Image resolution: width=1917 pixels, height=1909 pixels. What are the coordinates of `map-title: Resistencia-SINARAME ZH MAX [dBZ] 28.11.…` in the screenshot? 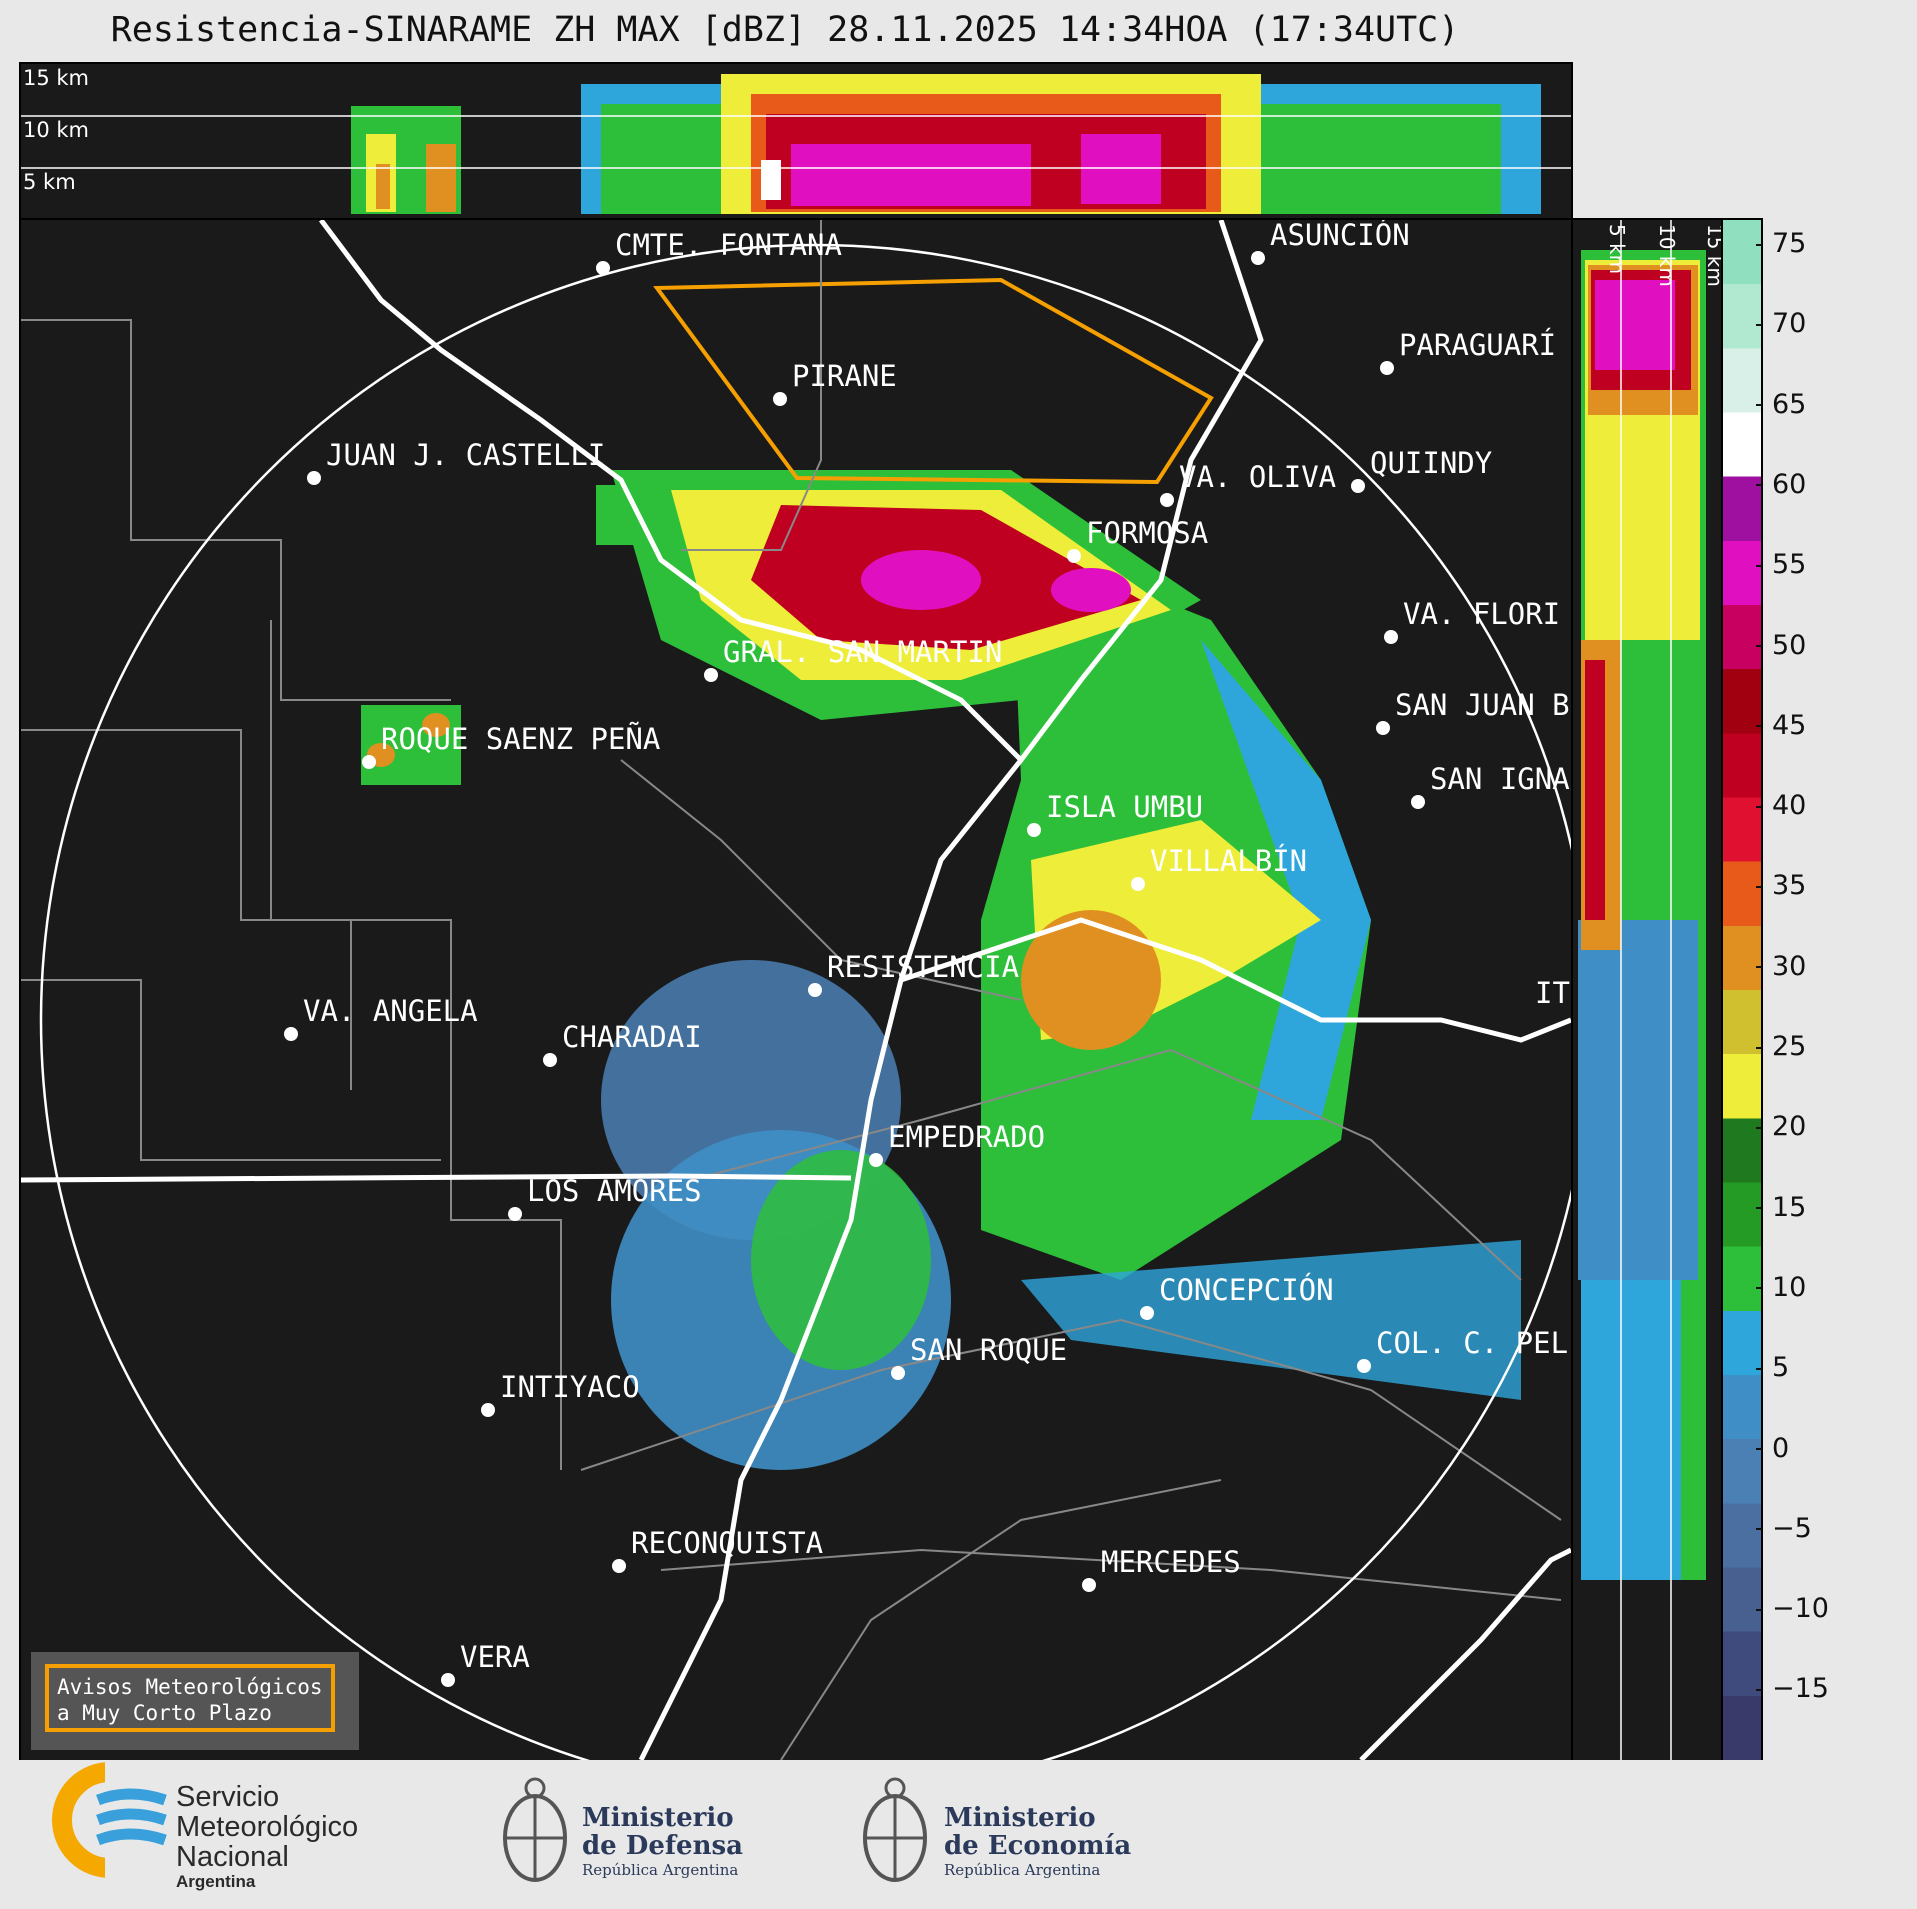 It's located at (785, 30).